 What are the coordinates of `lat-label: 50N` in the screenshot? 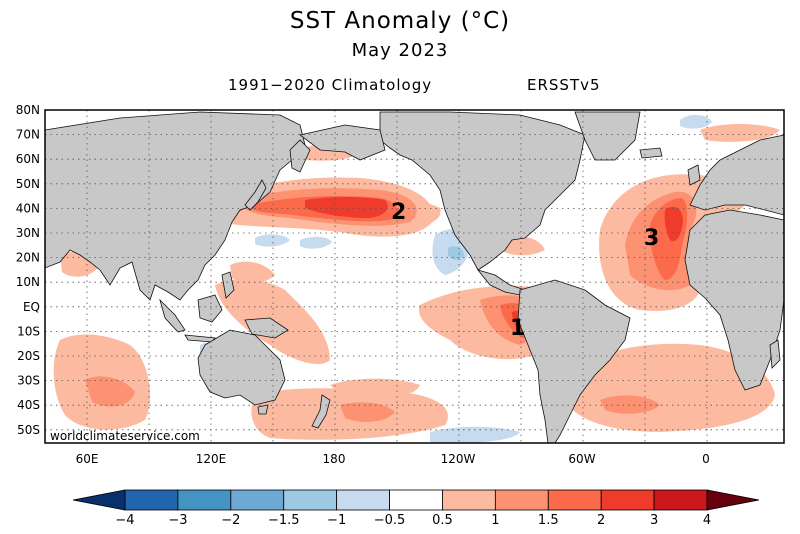 It's located at (28, 184).